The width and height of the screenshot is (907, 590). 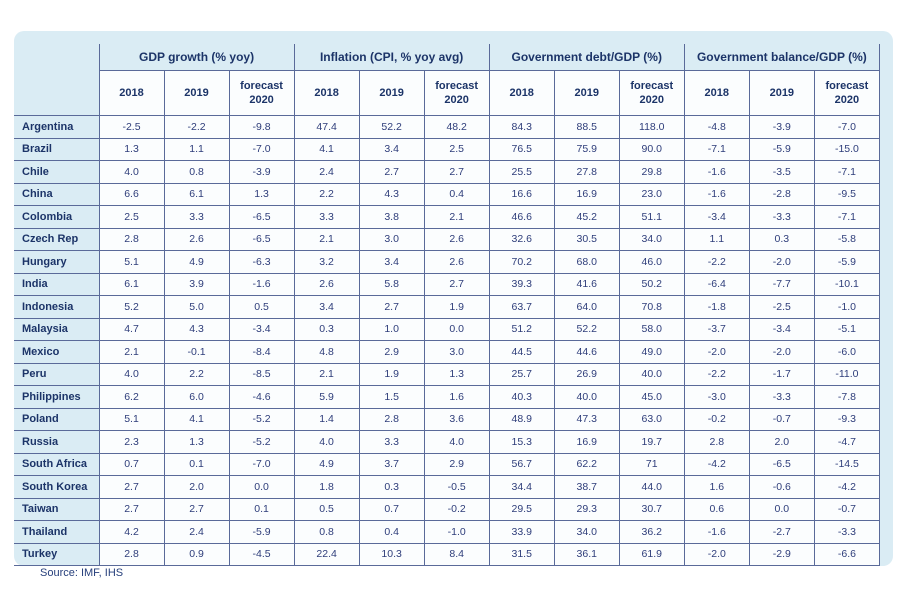 I want to click on value-cell: 2.8, so click(x=391, y=419).